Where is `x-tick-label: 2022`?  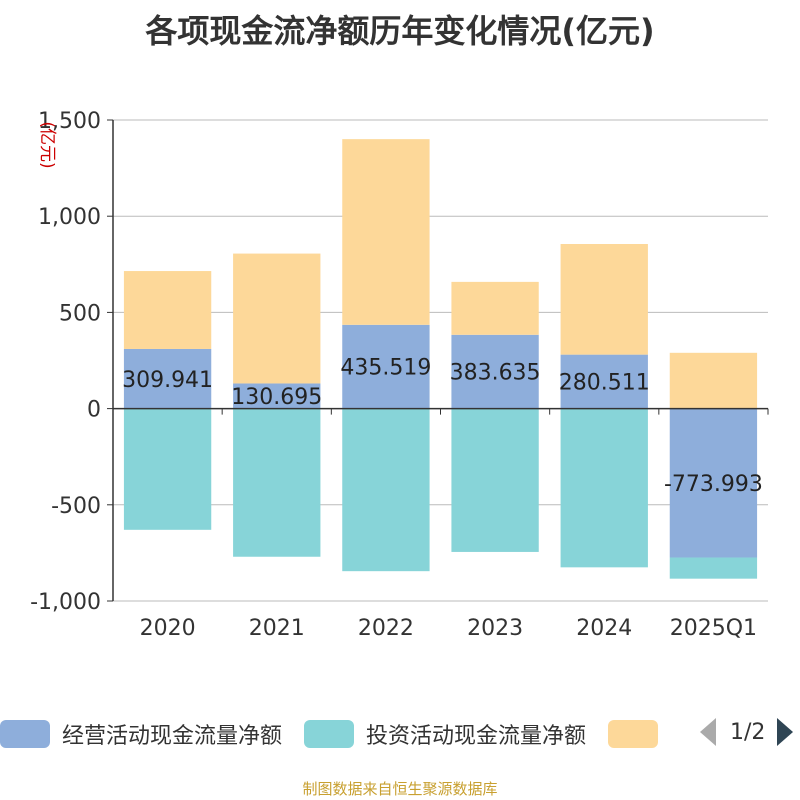
x-tick-label: 2022 is located at coordinates (386, 628).